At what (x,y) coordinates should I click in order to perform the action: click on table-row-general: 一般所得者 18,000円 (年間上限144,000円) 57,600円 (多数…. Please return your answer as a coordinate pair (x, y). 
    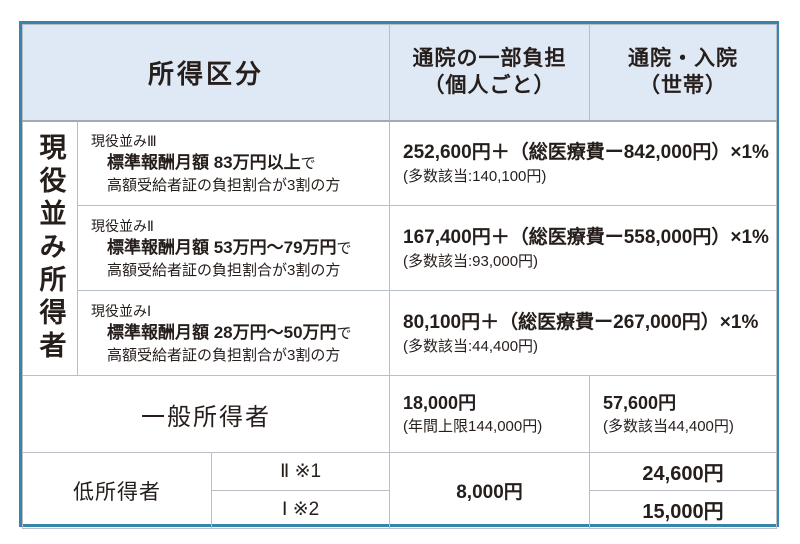
    Looking at the image, I should click on (399, 414).